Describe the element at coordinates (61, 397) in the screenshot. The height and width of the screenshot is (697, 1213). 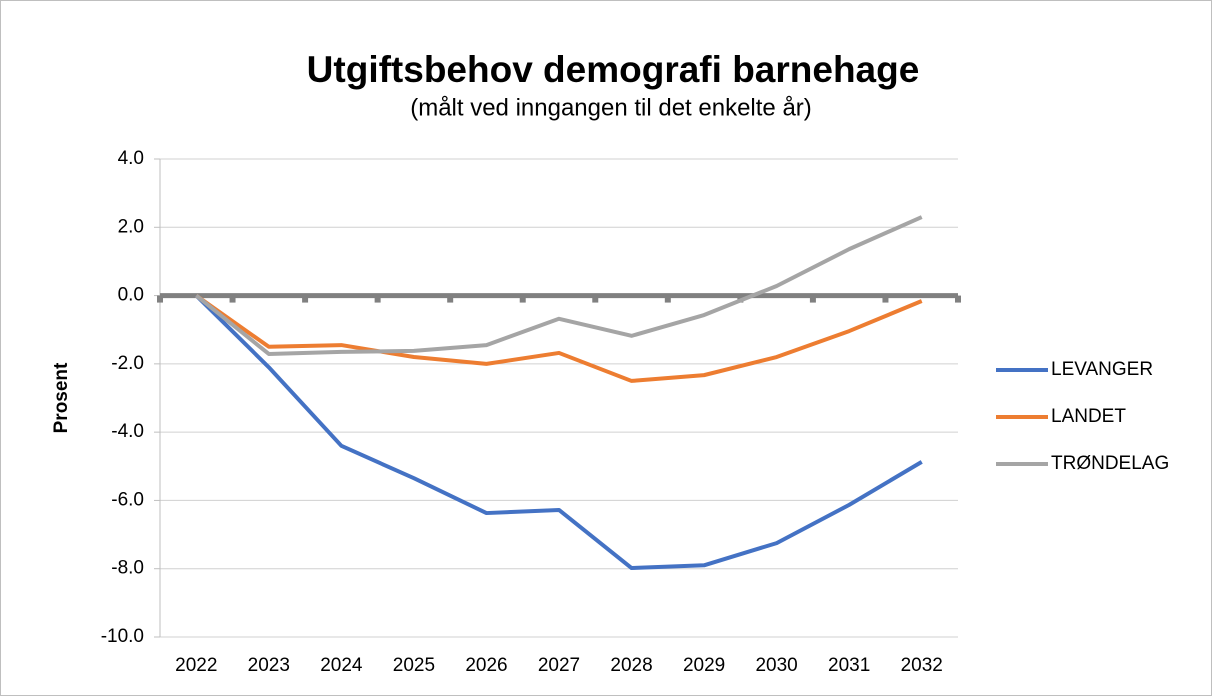
I see `y-axis-title: Prosent` at that location.